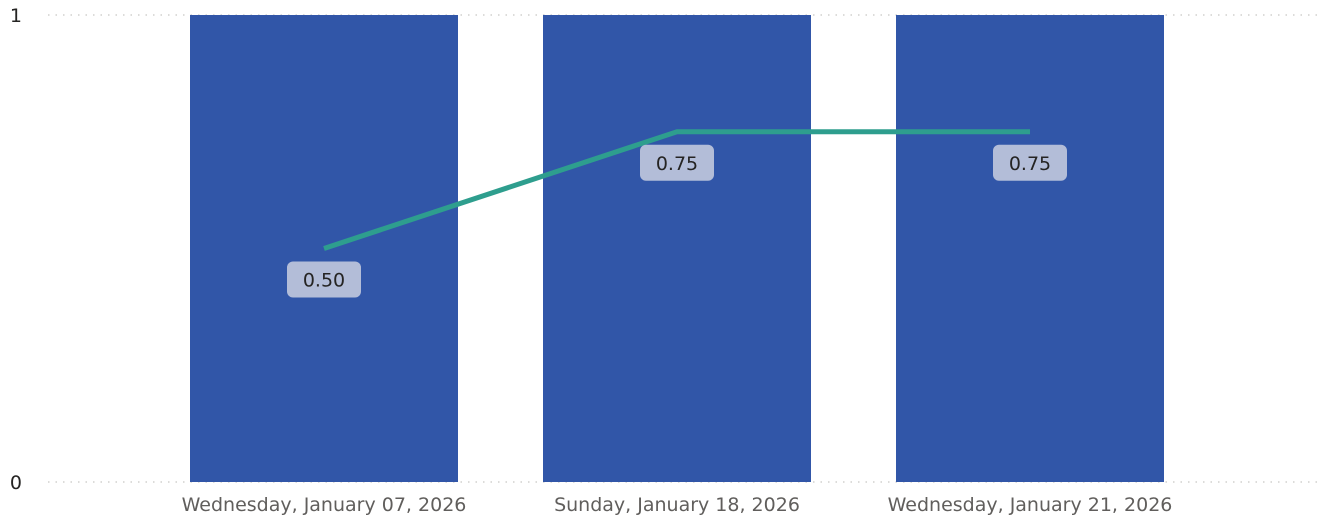  I want to click on line-series, so click(676, 190).